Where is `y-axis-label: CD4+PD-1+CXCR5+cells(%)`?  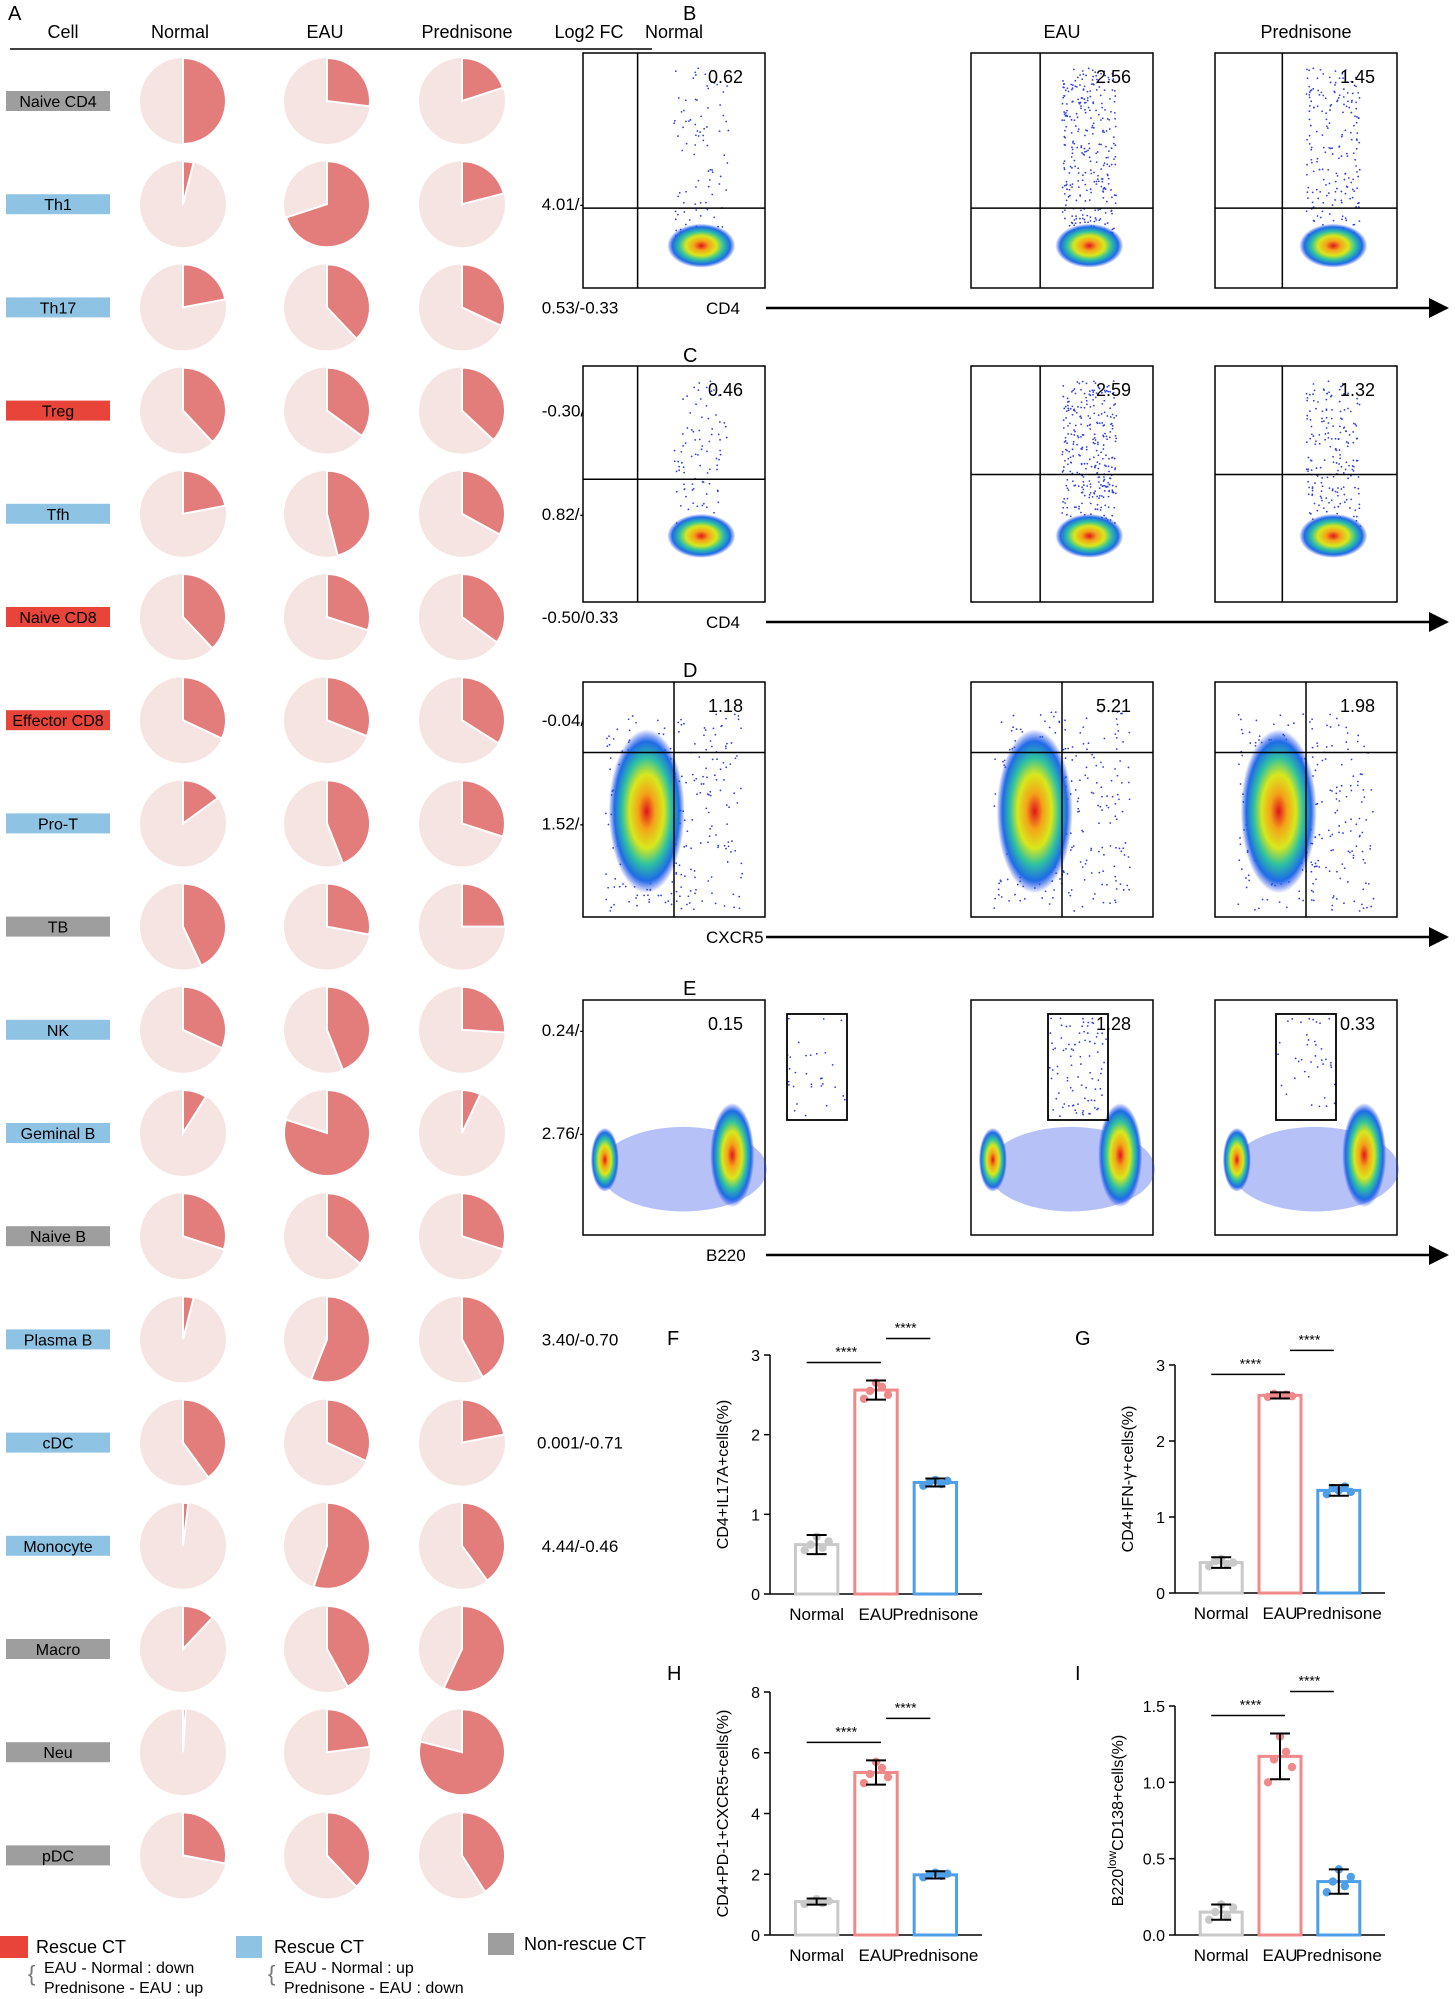
y-axis-label: CD4+PD-1+CXCR5+cells(%) is located at coordinates (723, 1814).